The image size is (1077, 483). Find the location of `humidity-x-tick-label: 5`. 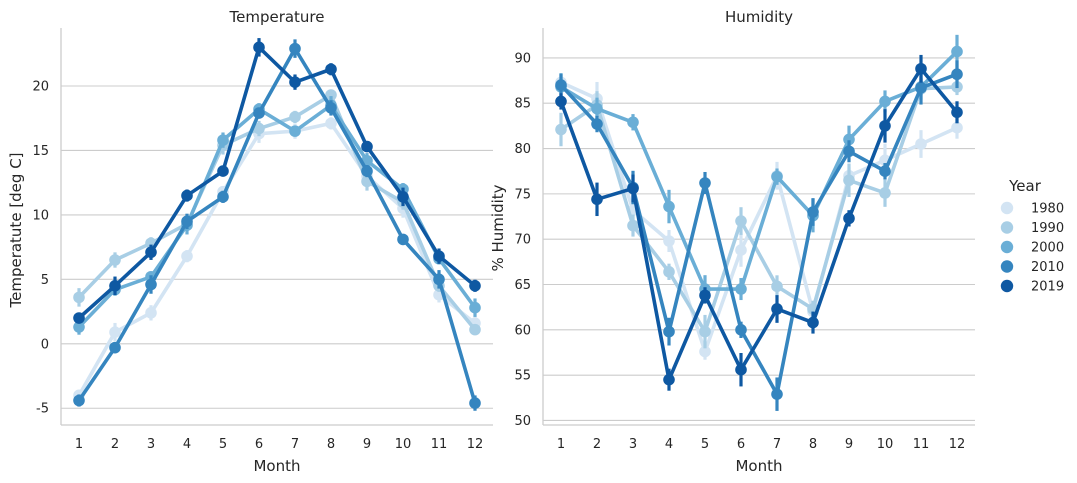

humidity-x-tick-label: 5 is located at coordinates (705, 444).